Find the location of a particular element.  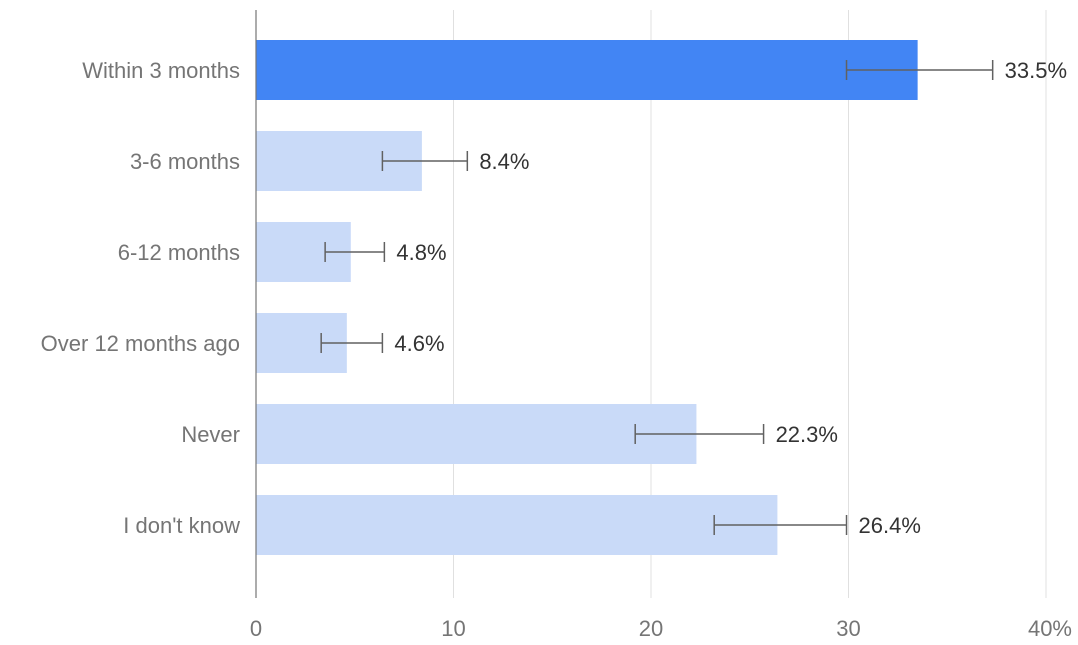

data-label: 8.4% is located at coordinates (504, 161).